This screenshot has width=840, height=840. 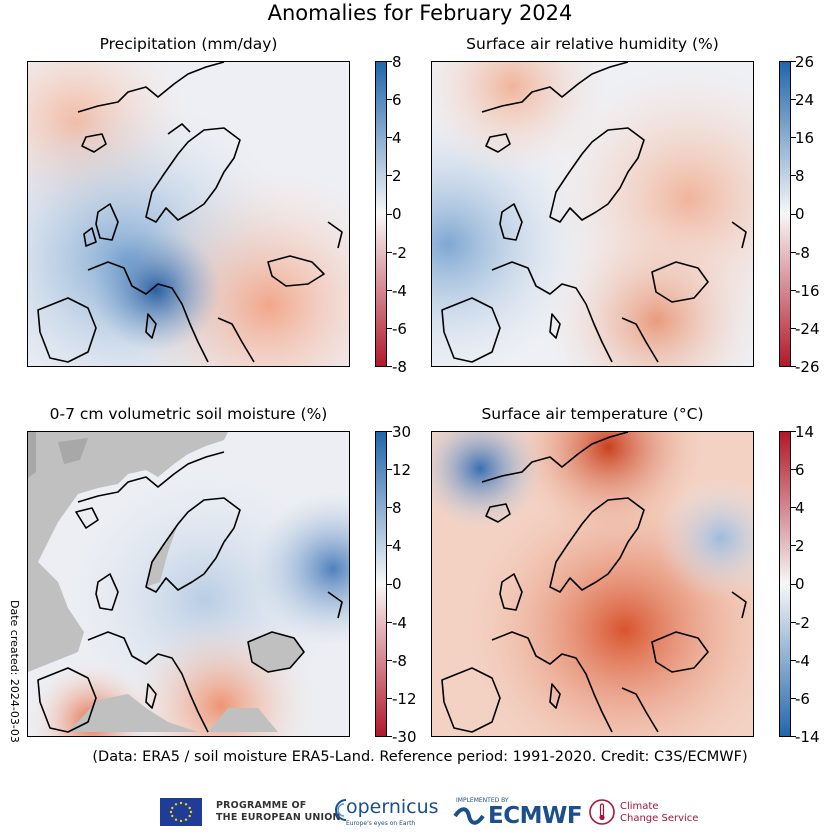 I want to click on colorbar-tick: -12, so click(x=404, y=699).